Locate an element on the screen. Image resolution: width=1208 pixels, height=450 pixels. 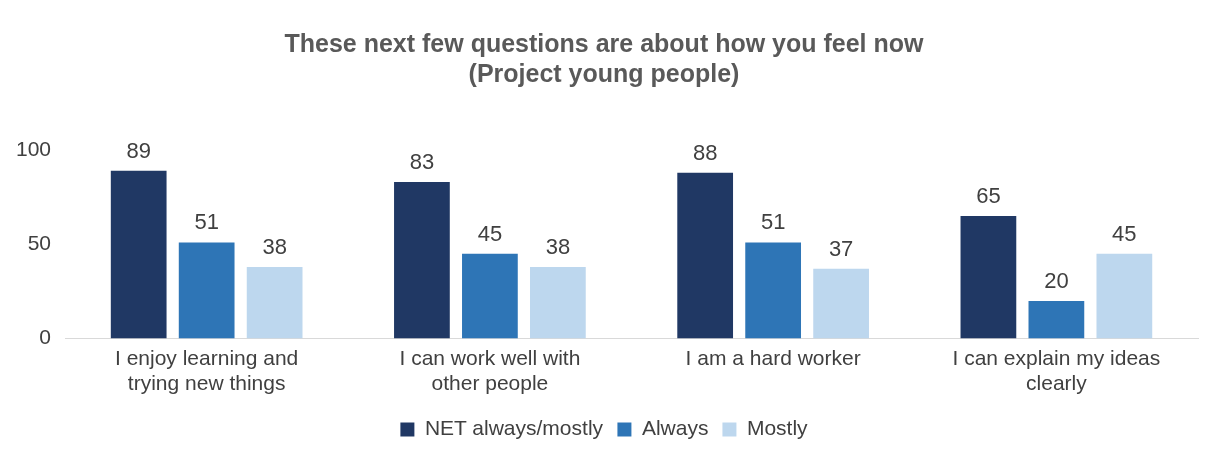
data-label: 37 is located at coordinates (841, 248).